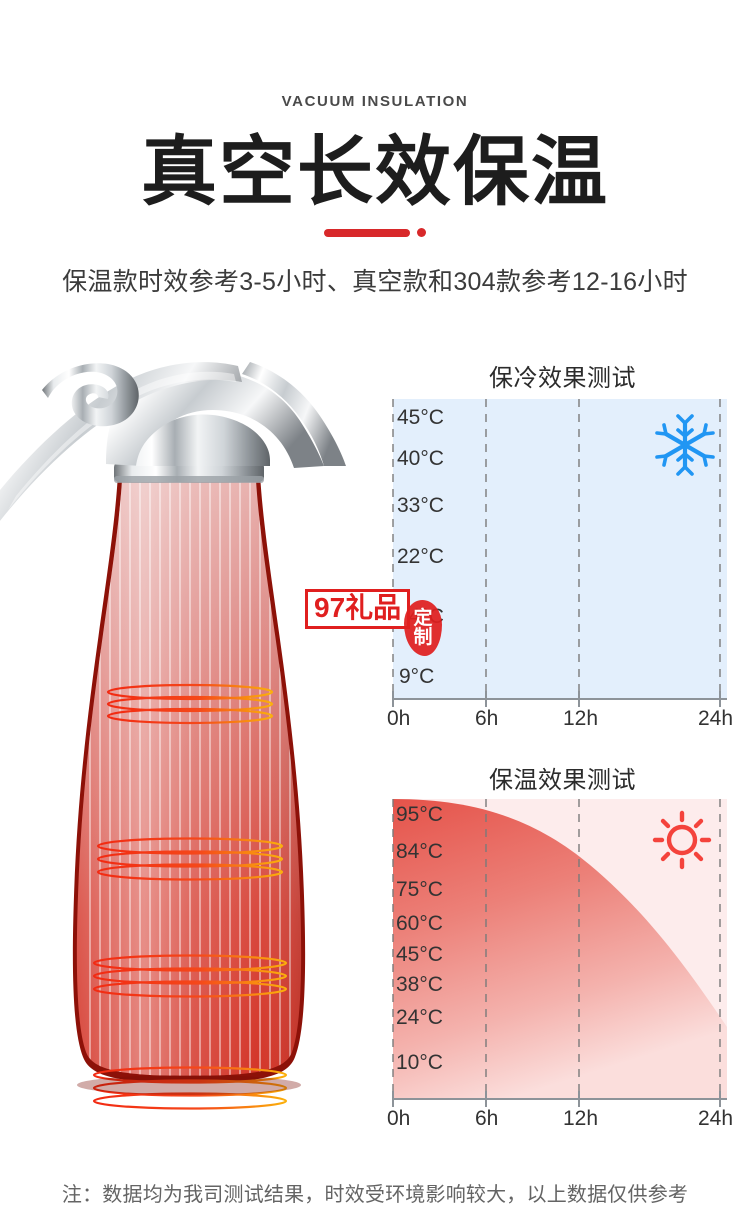 Image resolution: width=750 pixels, height=1228 pixels. Describe the element at coordinates (486, 1118) in the screenshot. I see `hot-x-label-1: 6h` at that location.